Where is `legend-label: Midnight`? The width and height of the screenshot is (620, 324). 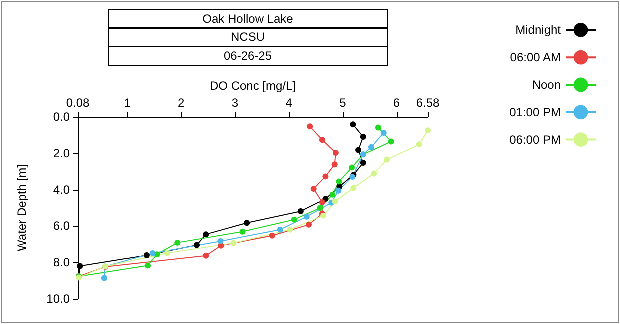
legend-label: Midnight is located at coordinates (539, 30).